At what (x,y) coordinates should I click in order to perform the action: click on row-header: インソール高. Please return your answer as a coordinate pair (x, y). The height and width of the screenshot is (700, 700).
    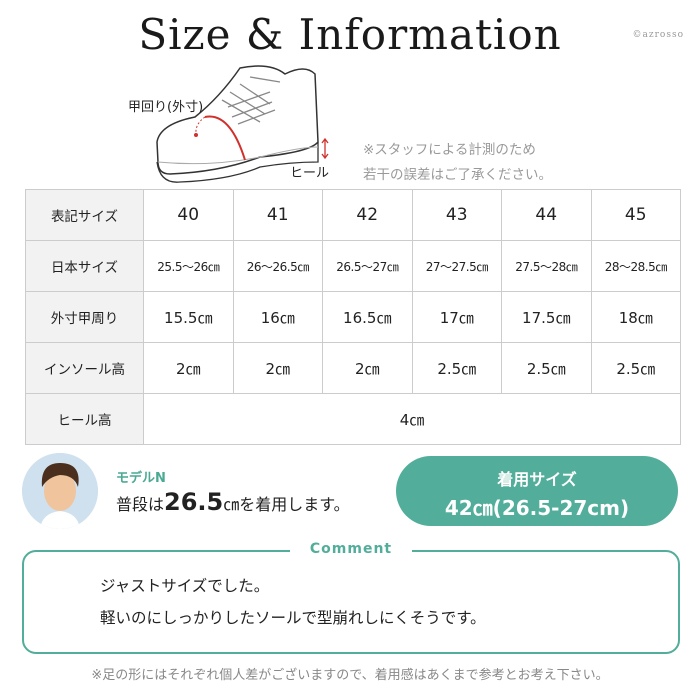
    Looking at the image, I should click on (84, 368).